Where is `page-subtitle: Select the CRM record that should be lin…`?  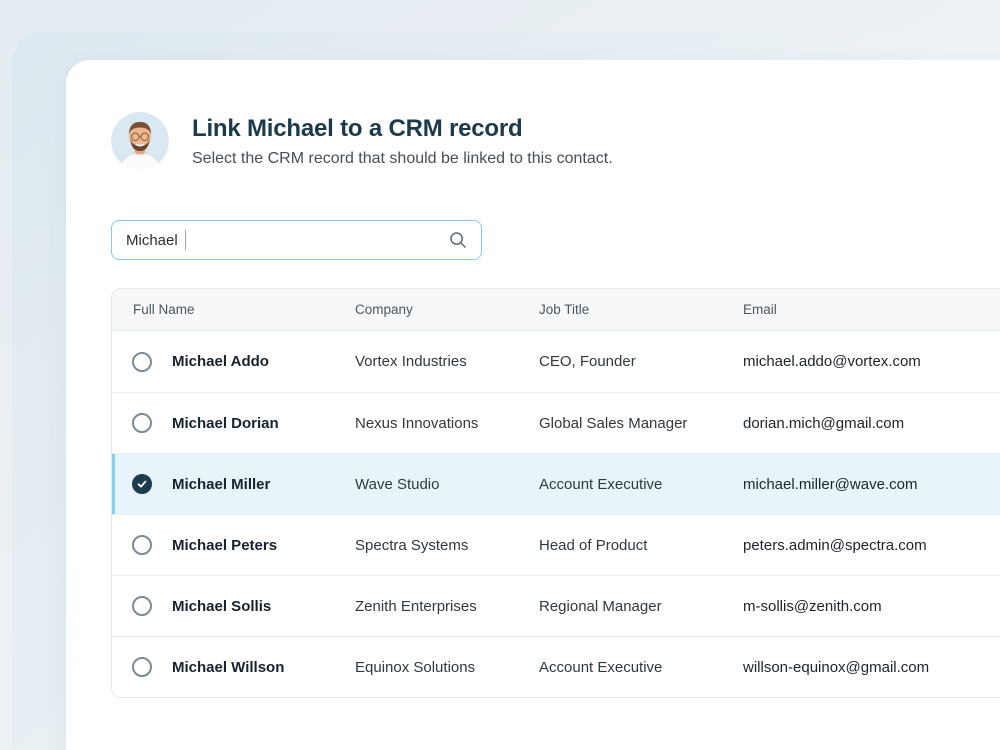
page-subtitle: Select the CRM record that should be lin… is located at coordinates (402, 158).